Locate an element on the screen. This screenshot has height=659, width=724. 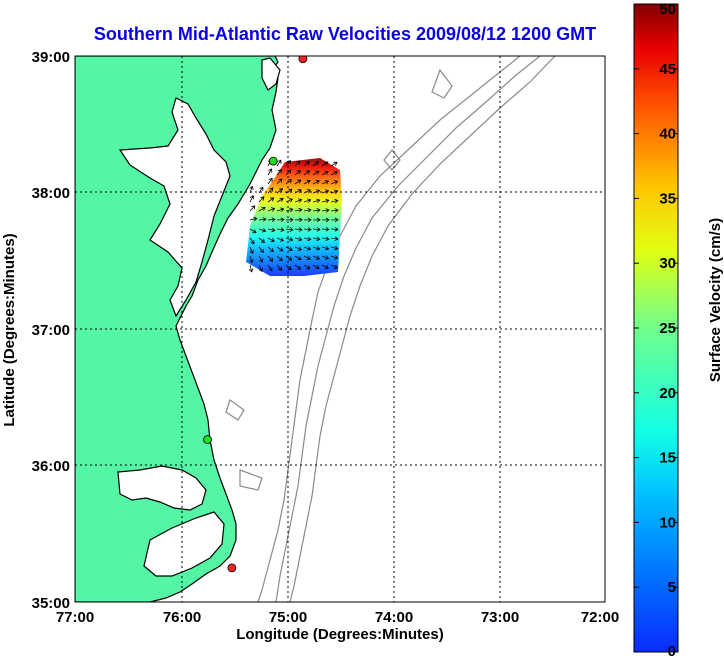
x-axis-label: Longitude (Degrees:Minutes) is located at coordinates (340, 634).